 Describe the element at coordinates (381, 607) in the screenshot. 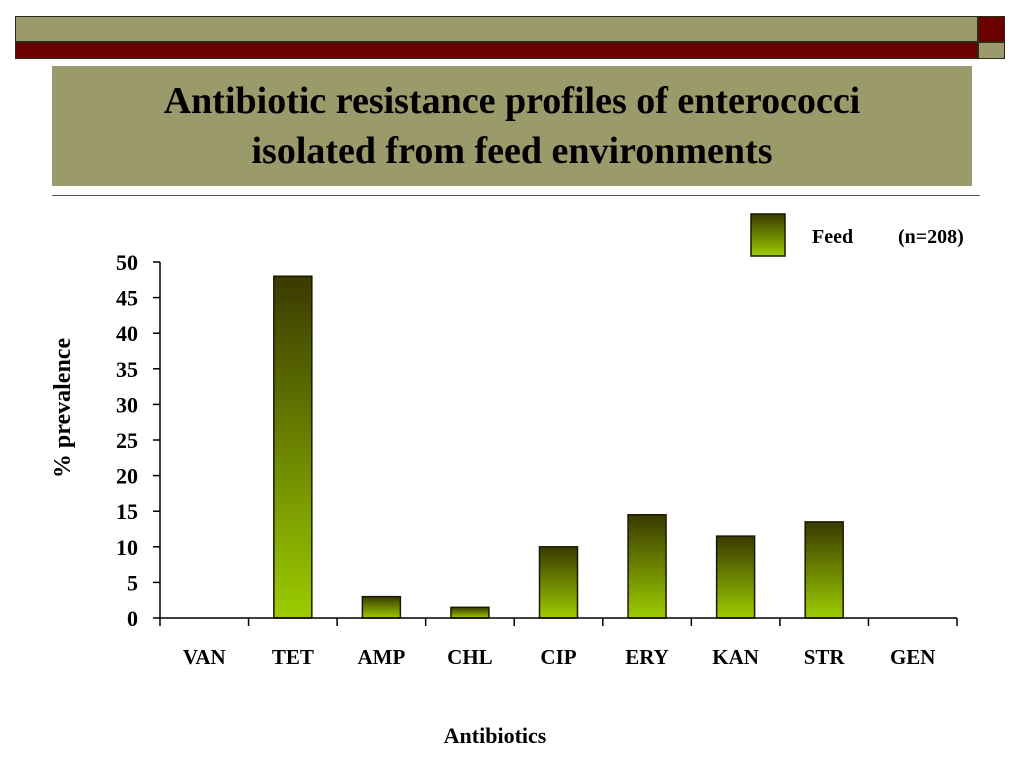

I see `bar-amp` at that location.